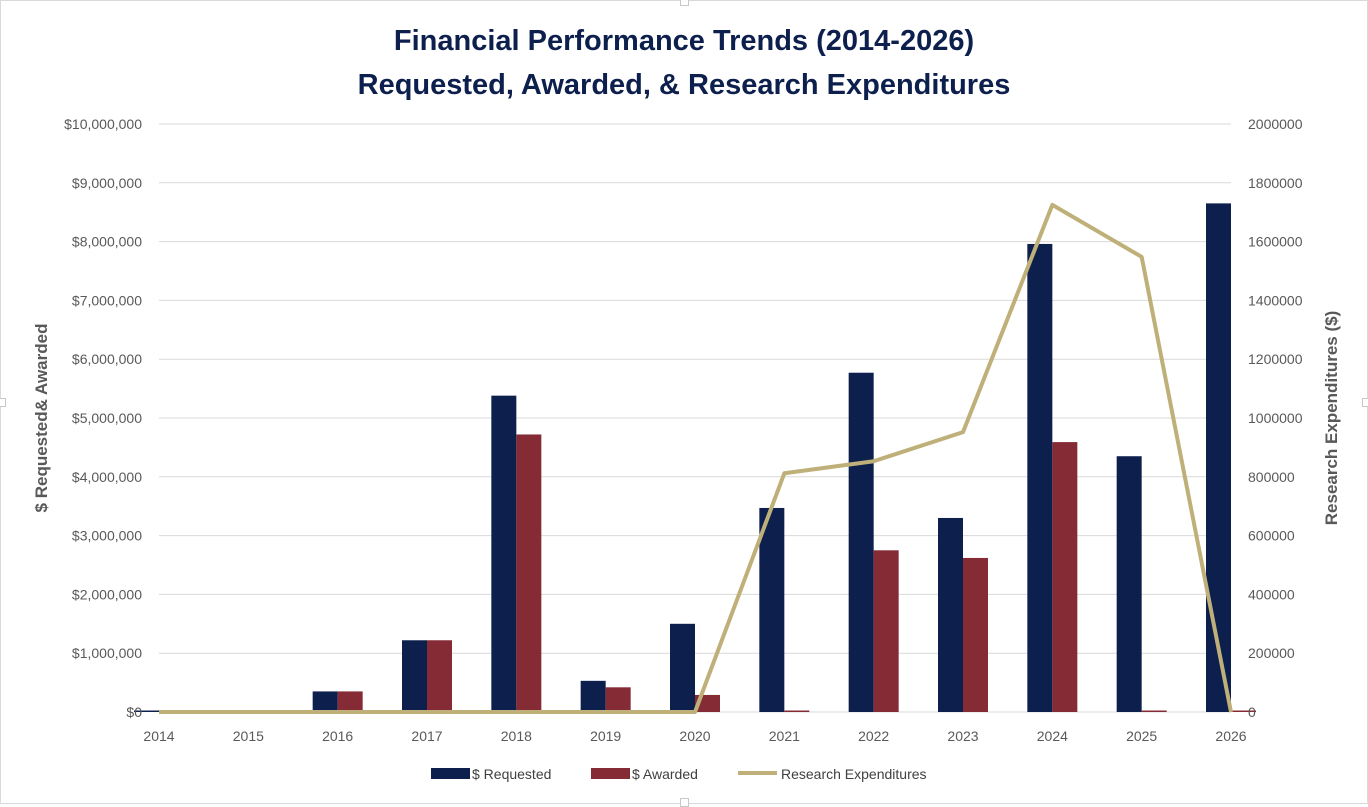 Image resolution: width=1368 pixels, height=807 pixels. Describe the element at coordinates (1271, 594) in the screenshot. I see `right-tick-label: 400000` at that location.